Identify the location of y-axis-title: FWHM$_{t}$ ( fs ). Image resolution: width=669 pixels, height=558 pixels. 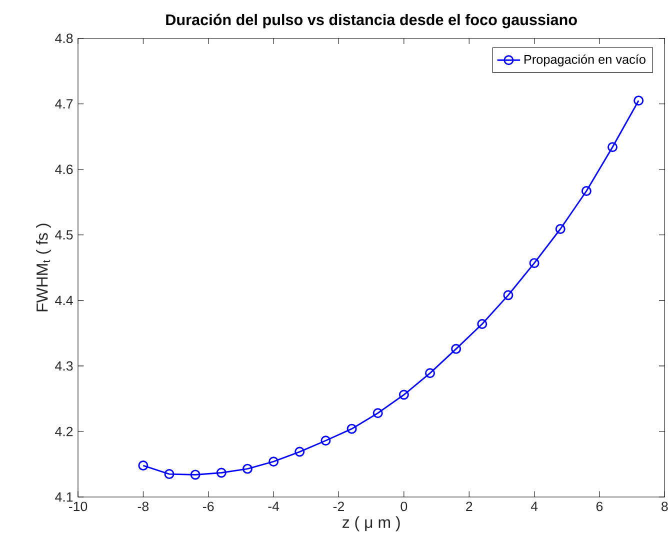
(43, 268).